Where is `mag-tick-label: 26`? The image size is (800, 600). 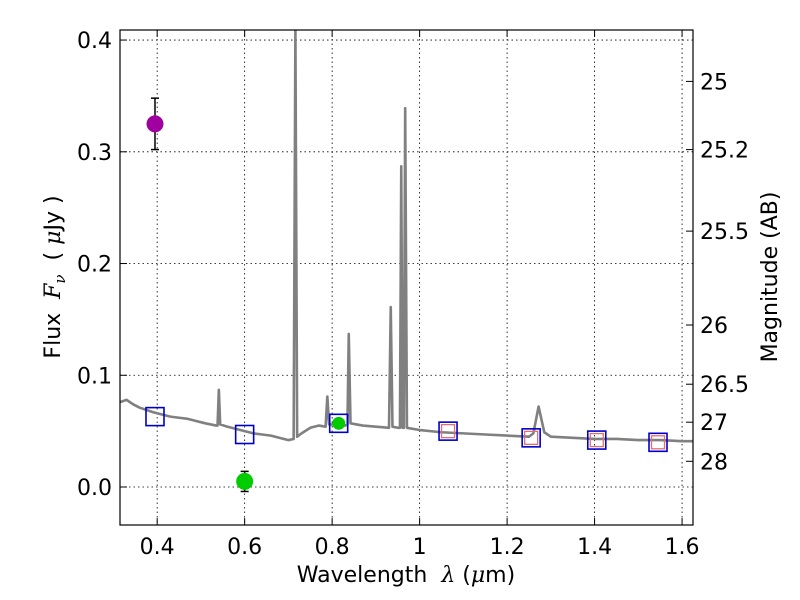
mag-tick-label: 26 is located at coordinates (714, 326).